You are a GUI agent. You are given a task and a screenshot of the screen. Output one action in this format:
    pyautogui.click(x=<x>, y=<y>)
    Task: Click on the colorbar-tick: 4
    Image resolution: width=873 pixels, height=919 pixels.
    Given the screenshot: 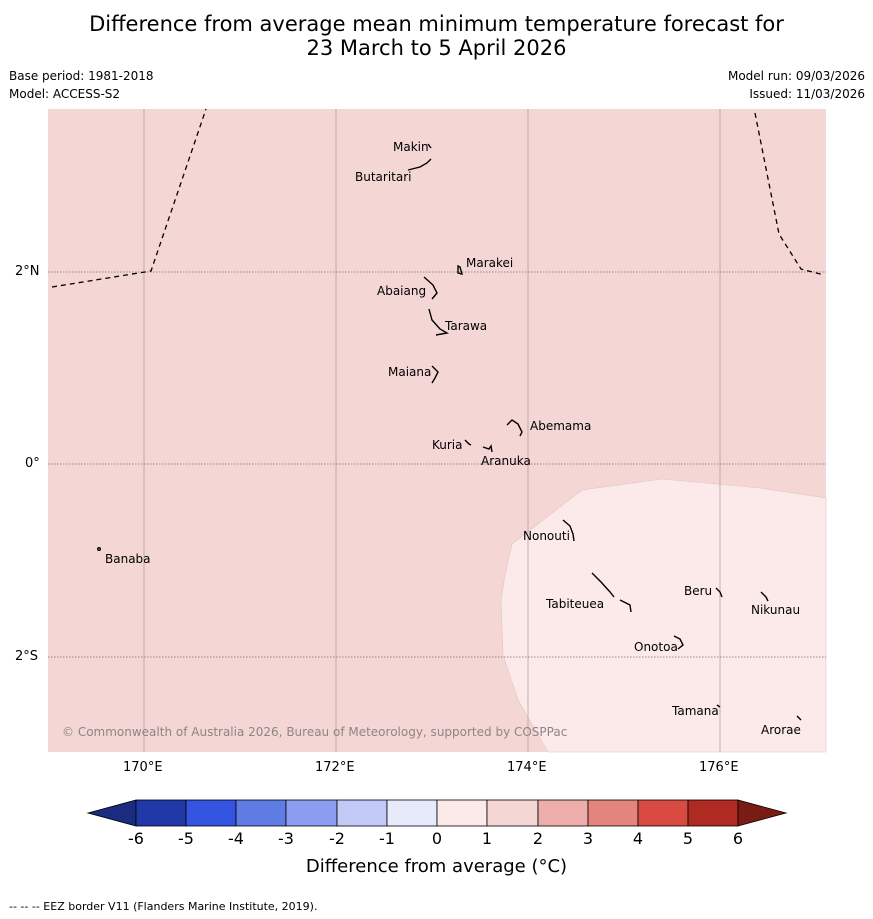 What is the action you would take?
    pyautogui.click(x=638, y=838)
    